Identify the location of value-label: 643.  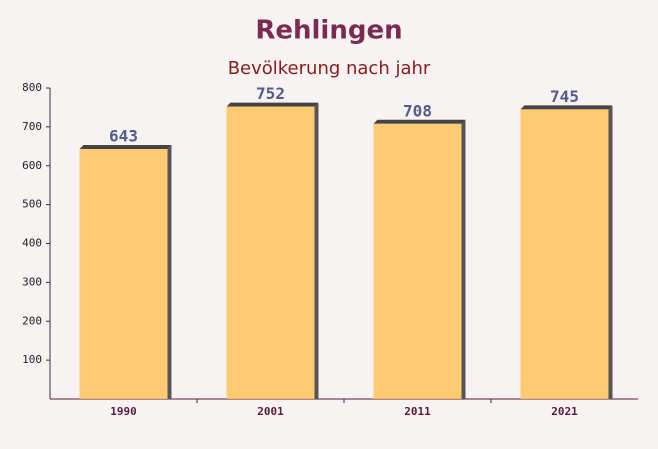
(123, 136).